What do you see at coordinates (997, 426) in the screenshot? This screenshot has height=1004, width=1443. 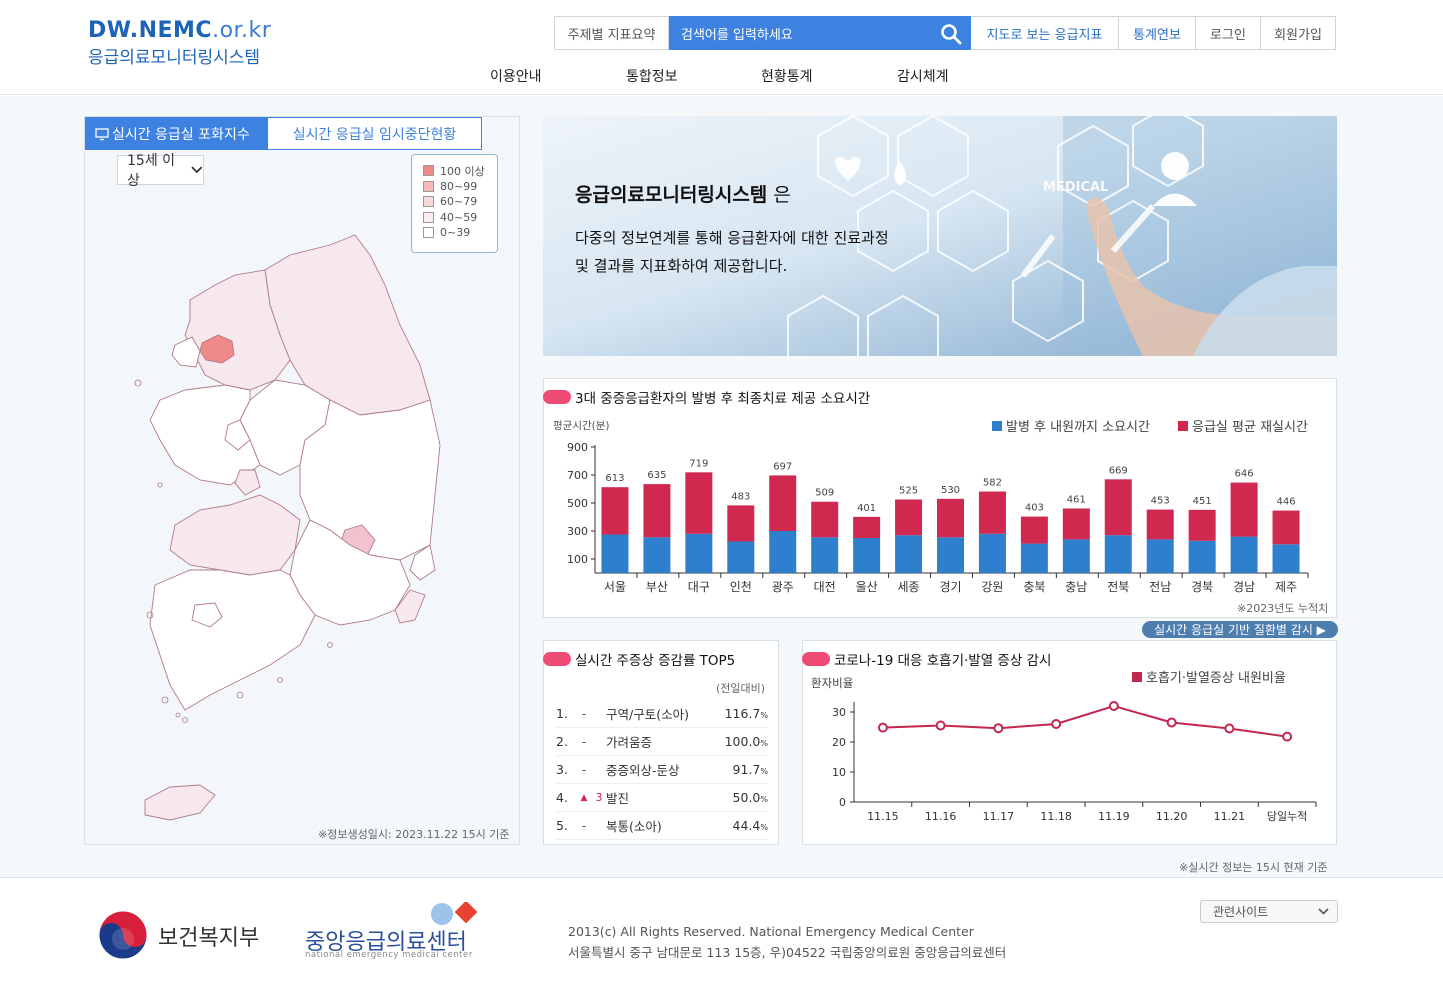 I see `bar-legend-swatch` at bounding box center [997, 426].